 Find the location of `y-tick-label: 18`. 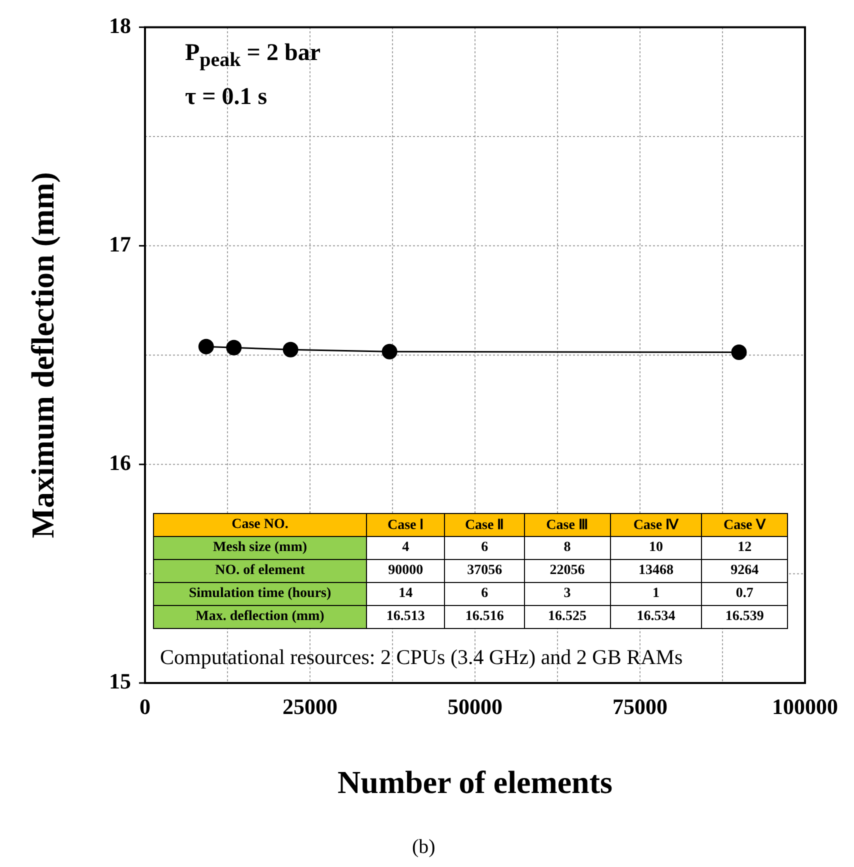

y-tick-label: 18 is located at coordinates (120, 25).